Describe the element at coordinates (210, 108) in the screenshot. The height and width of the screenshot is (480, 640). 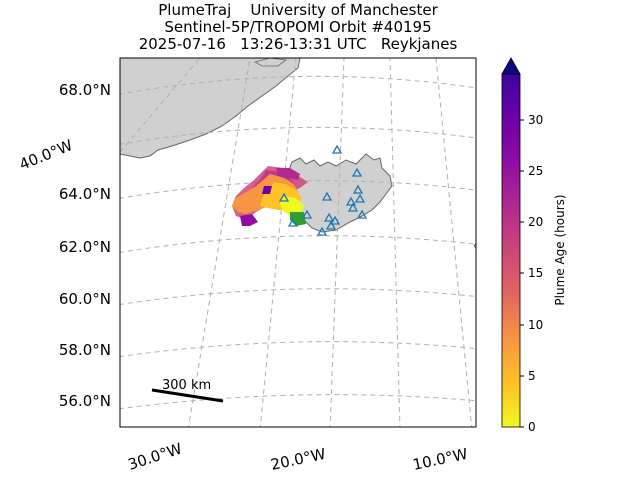
I see `greenland-landmass` at that location.